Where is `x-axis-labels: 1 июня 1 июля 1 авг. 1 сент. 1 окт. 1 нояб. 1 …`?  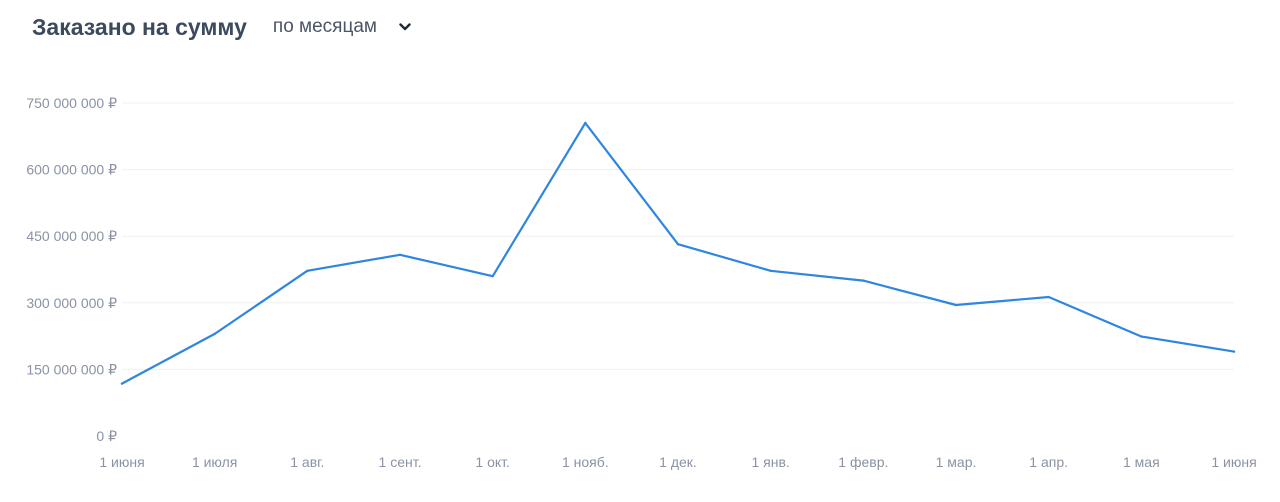
x-axis-labels: 1 июня 1 июля 1 авг. 1 сент. 1 окт. 1 нояб. 1 … is located at coordinates (677, 462).